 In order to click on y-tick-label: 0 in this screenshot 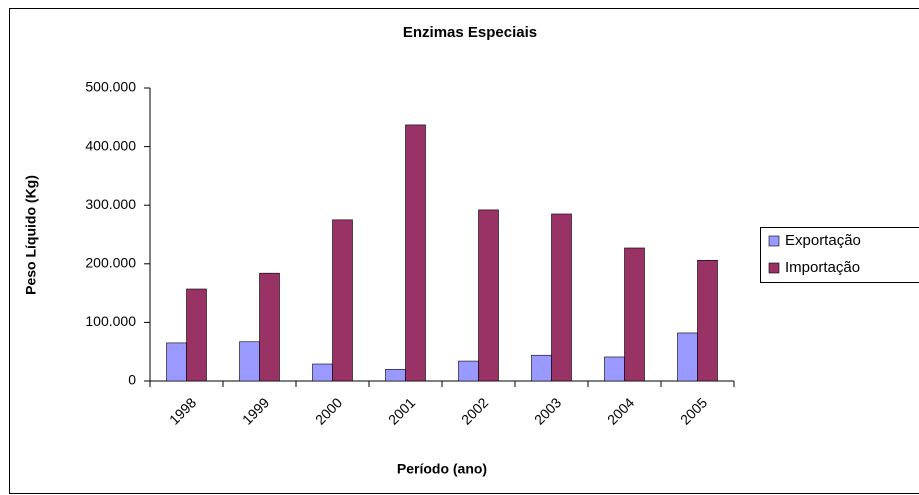, I will do `click(132, 380)`.